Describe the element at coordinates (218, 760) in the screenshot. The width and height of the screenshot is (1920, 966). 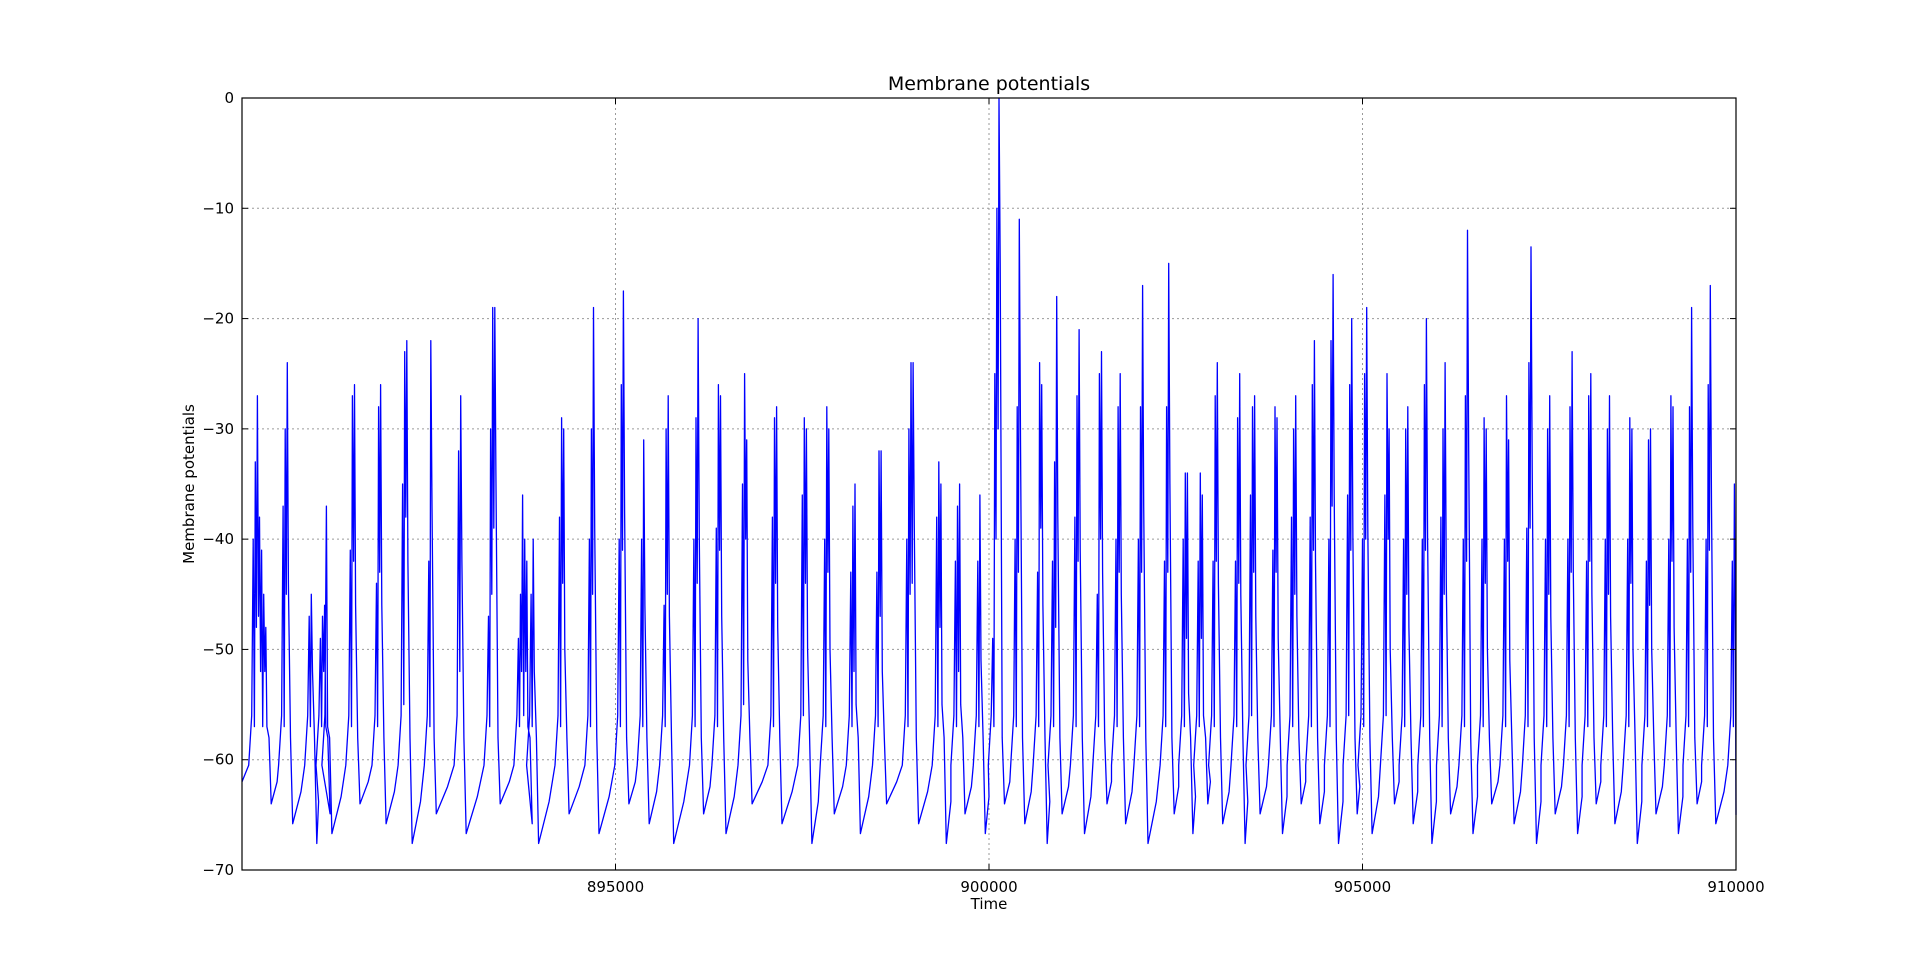
I see `y-tick-label: −60` at that location.